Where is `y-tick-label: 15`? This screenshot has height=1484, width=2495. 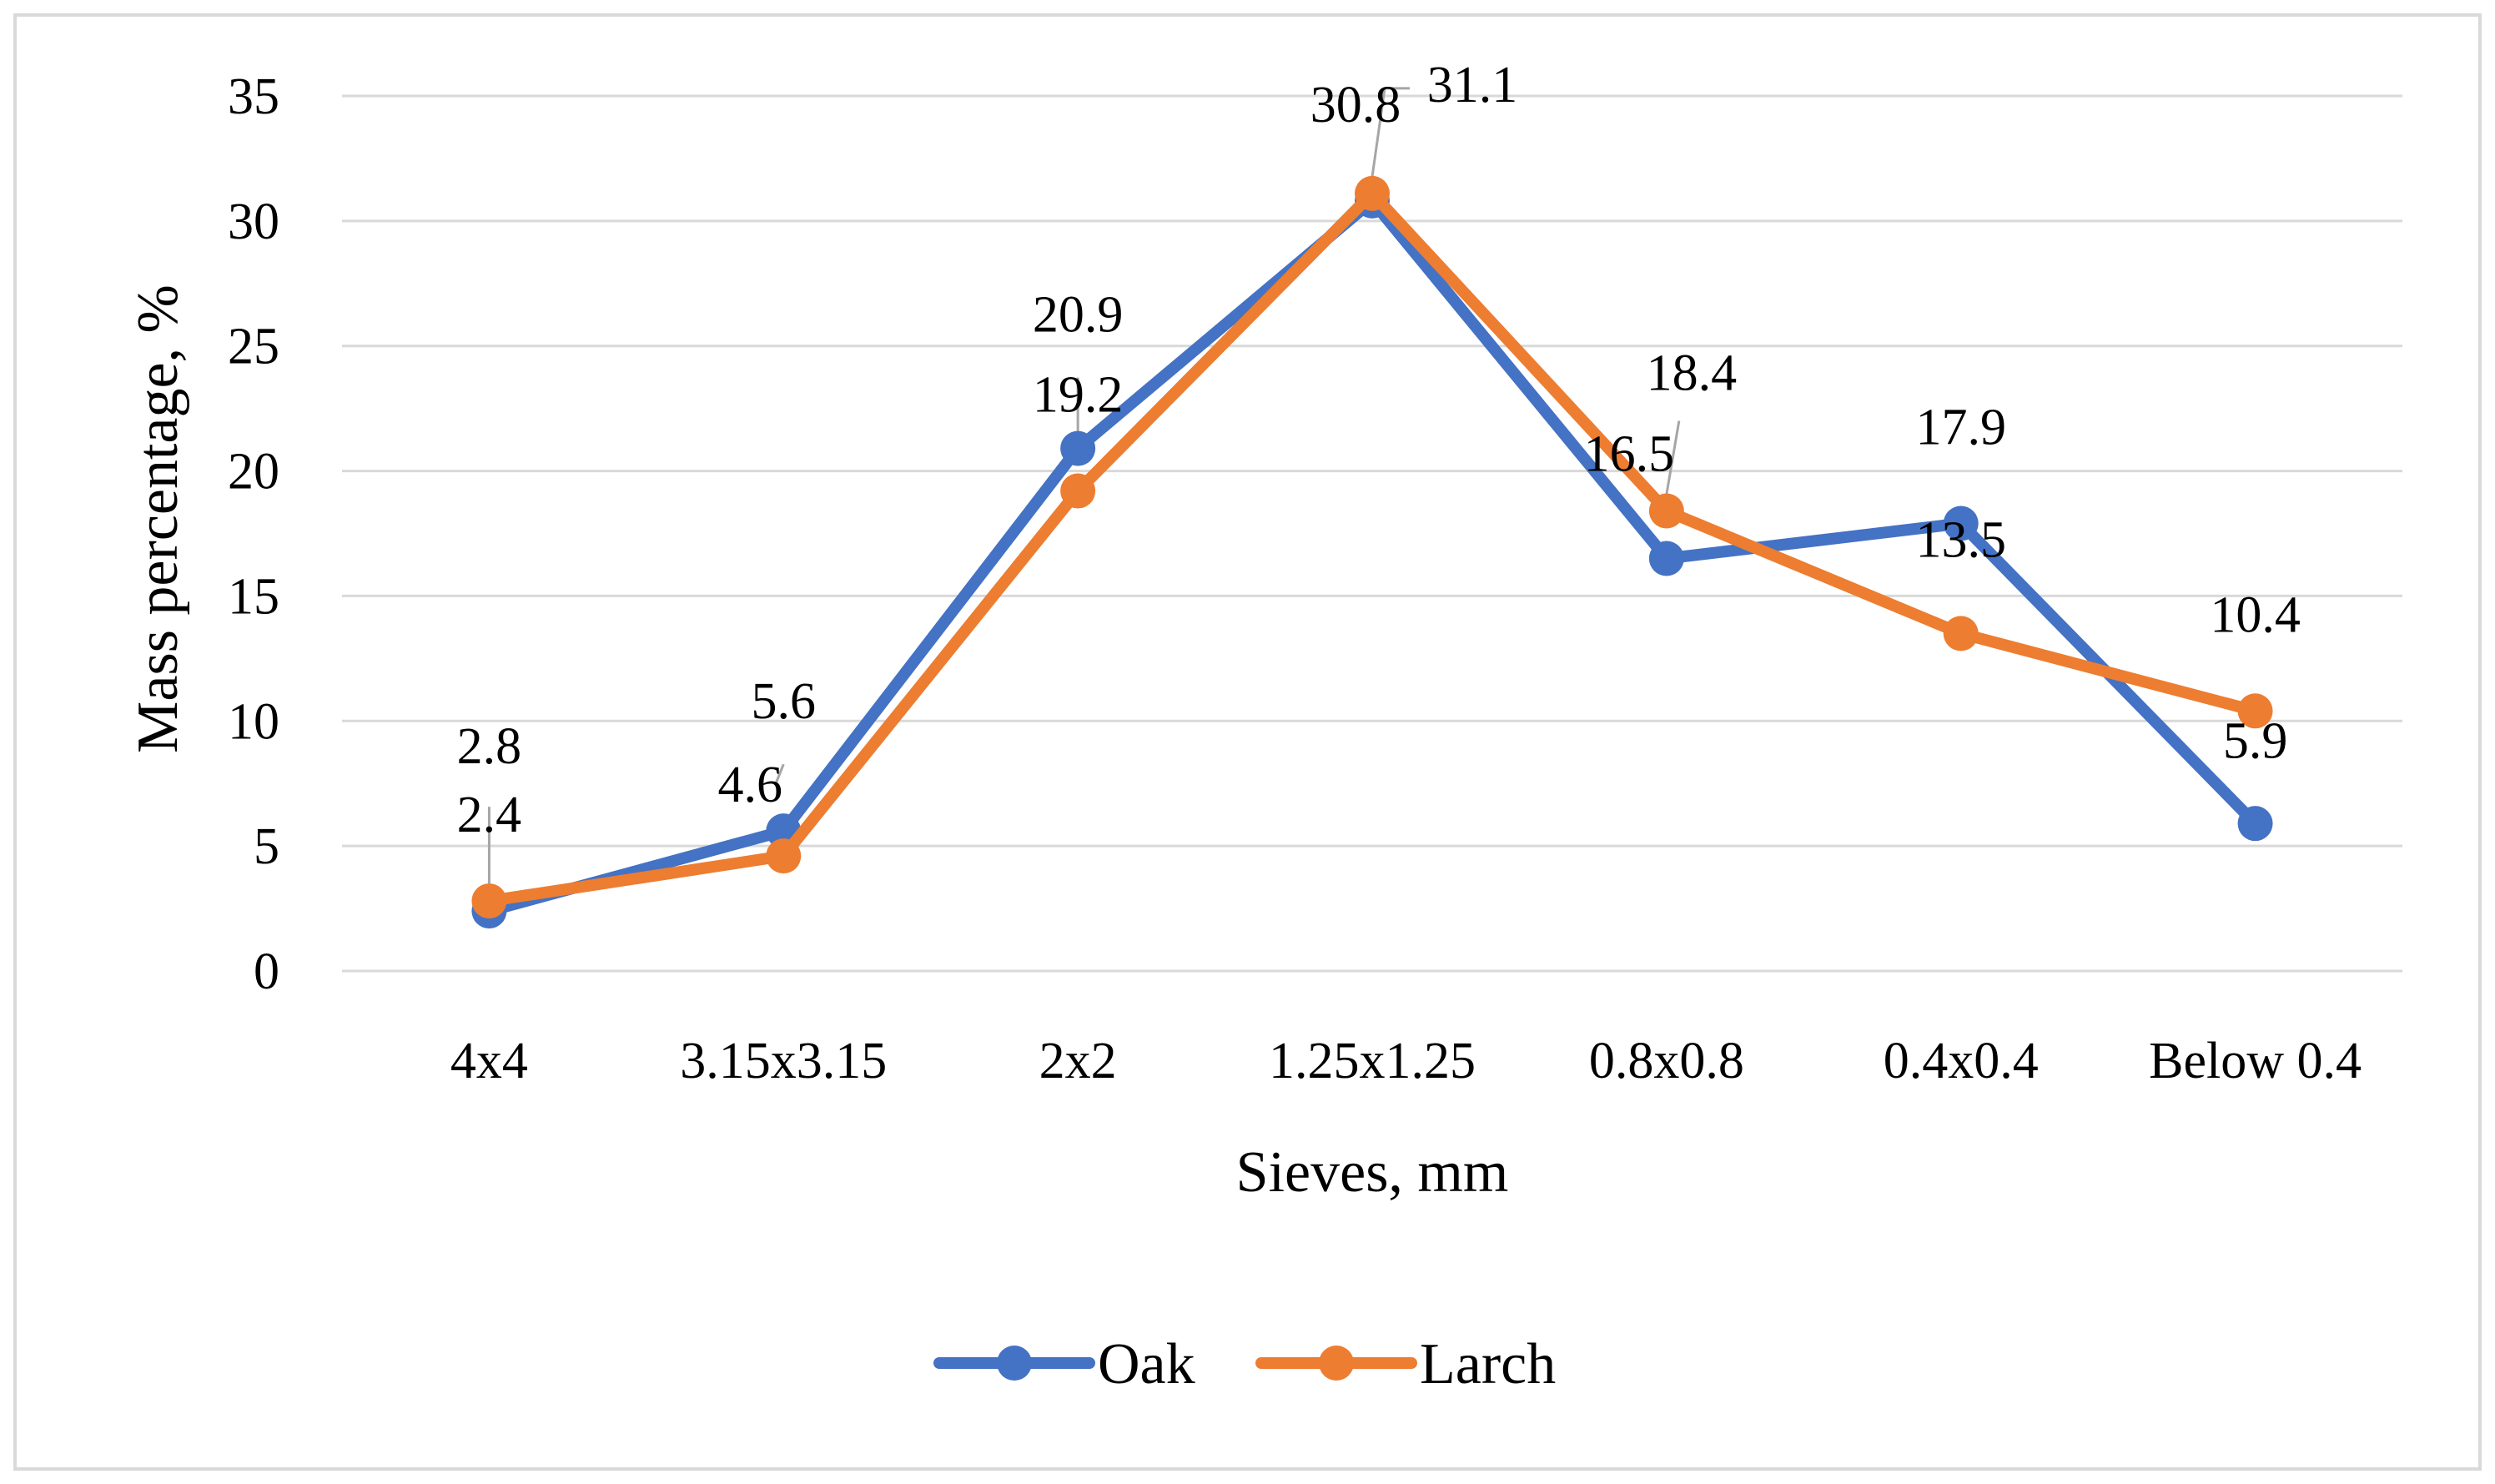
y-tick-label: 15 is located at coordinates (254, 597).